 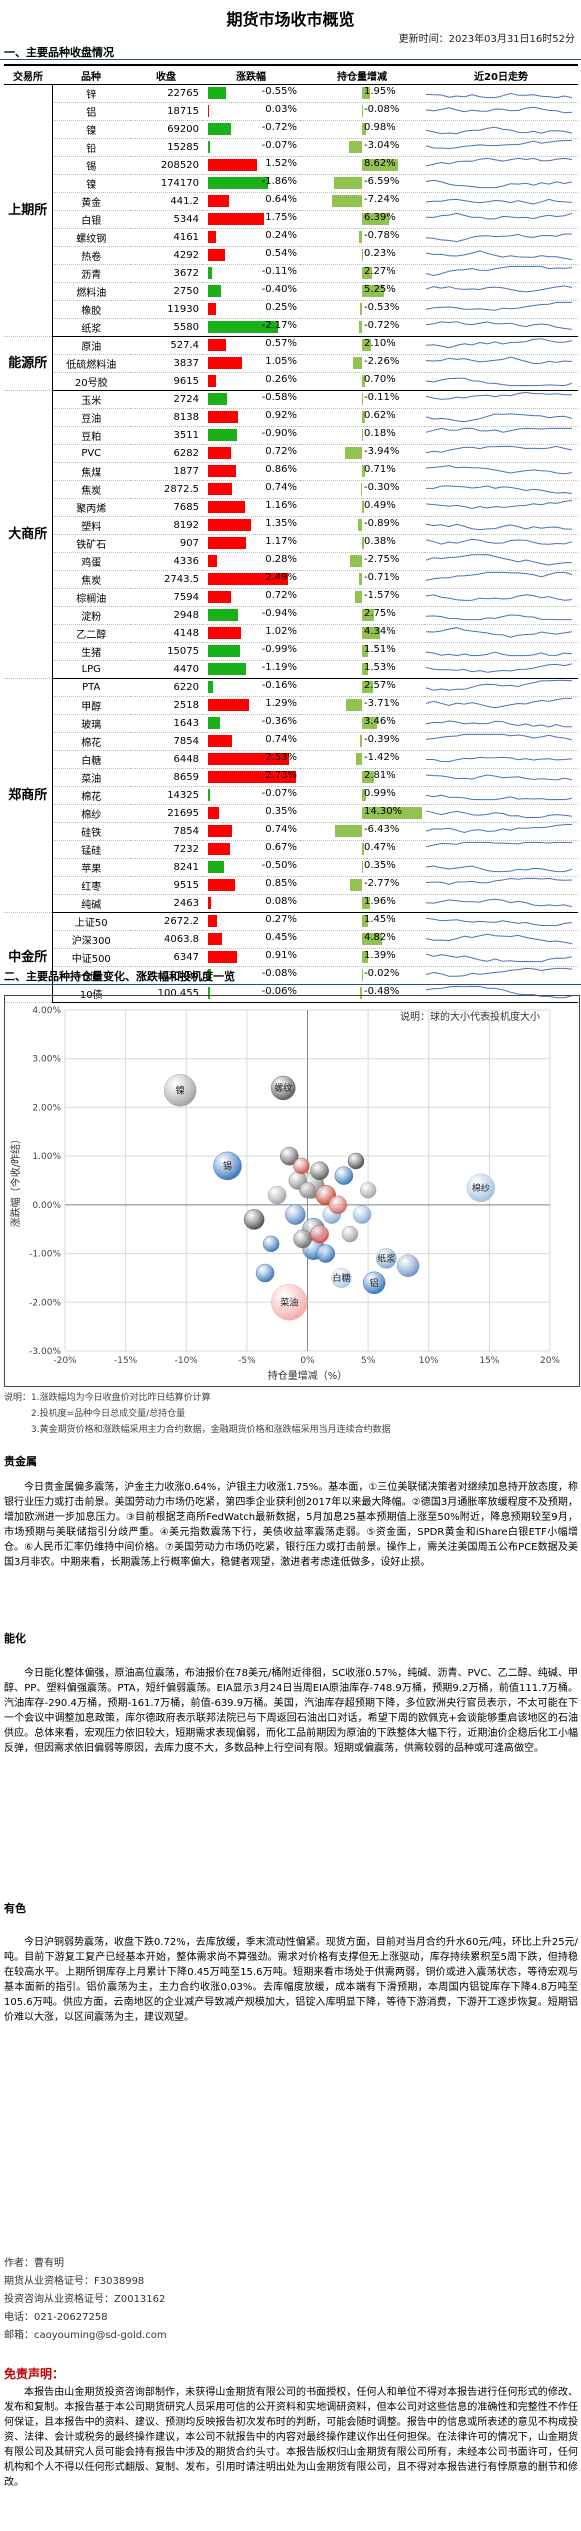 I want to click on holding-cell: 0.49%, so click(x=362, y=507).